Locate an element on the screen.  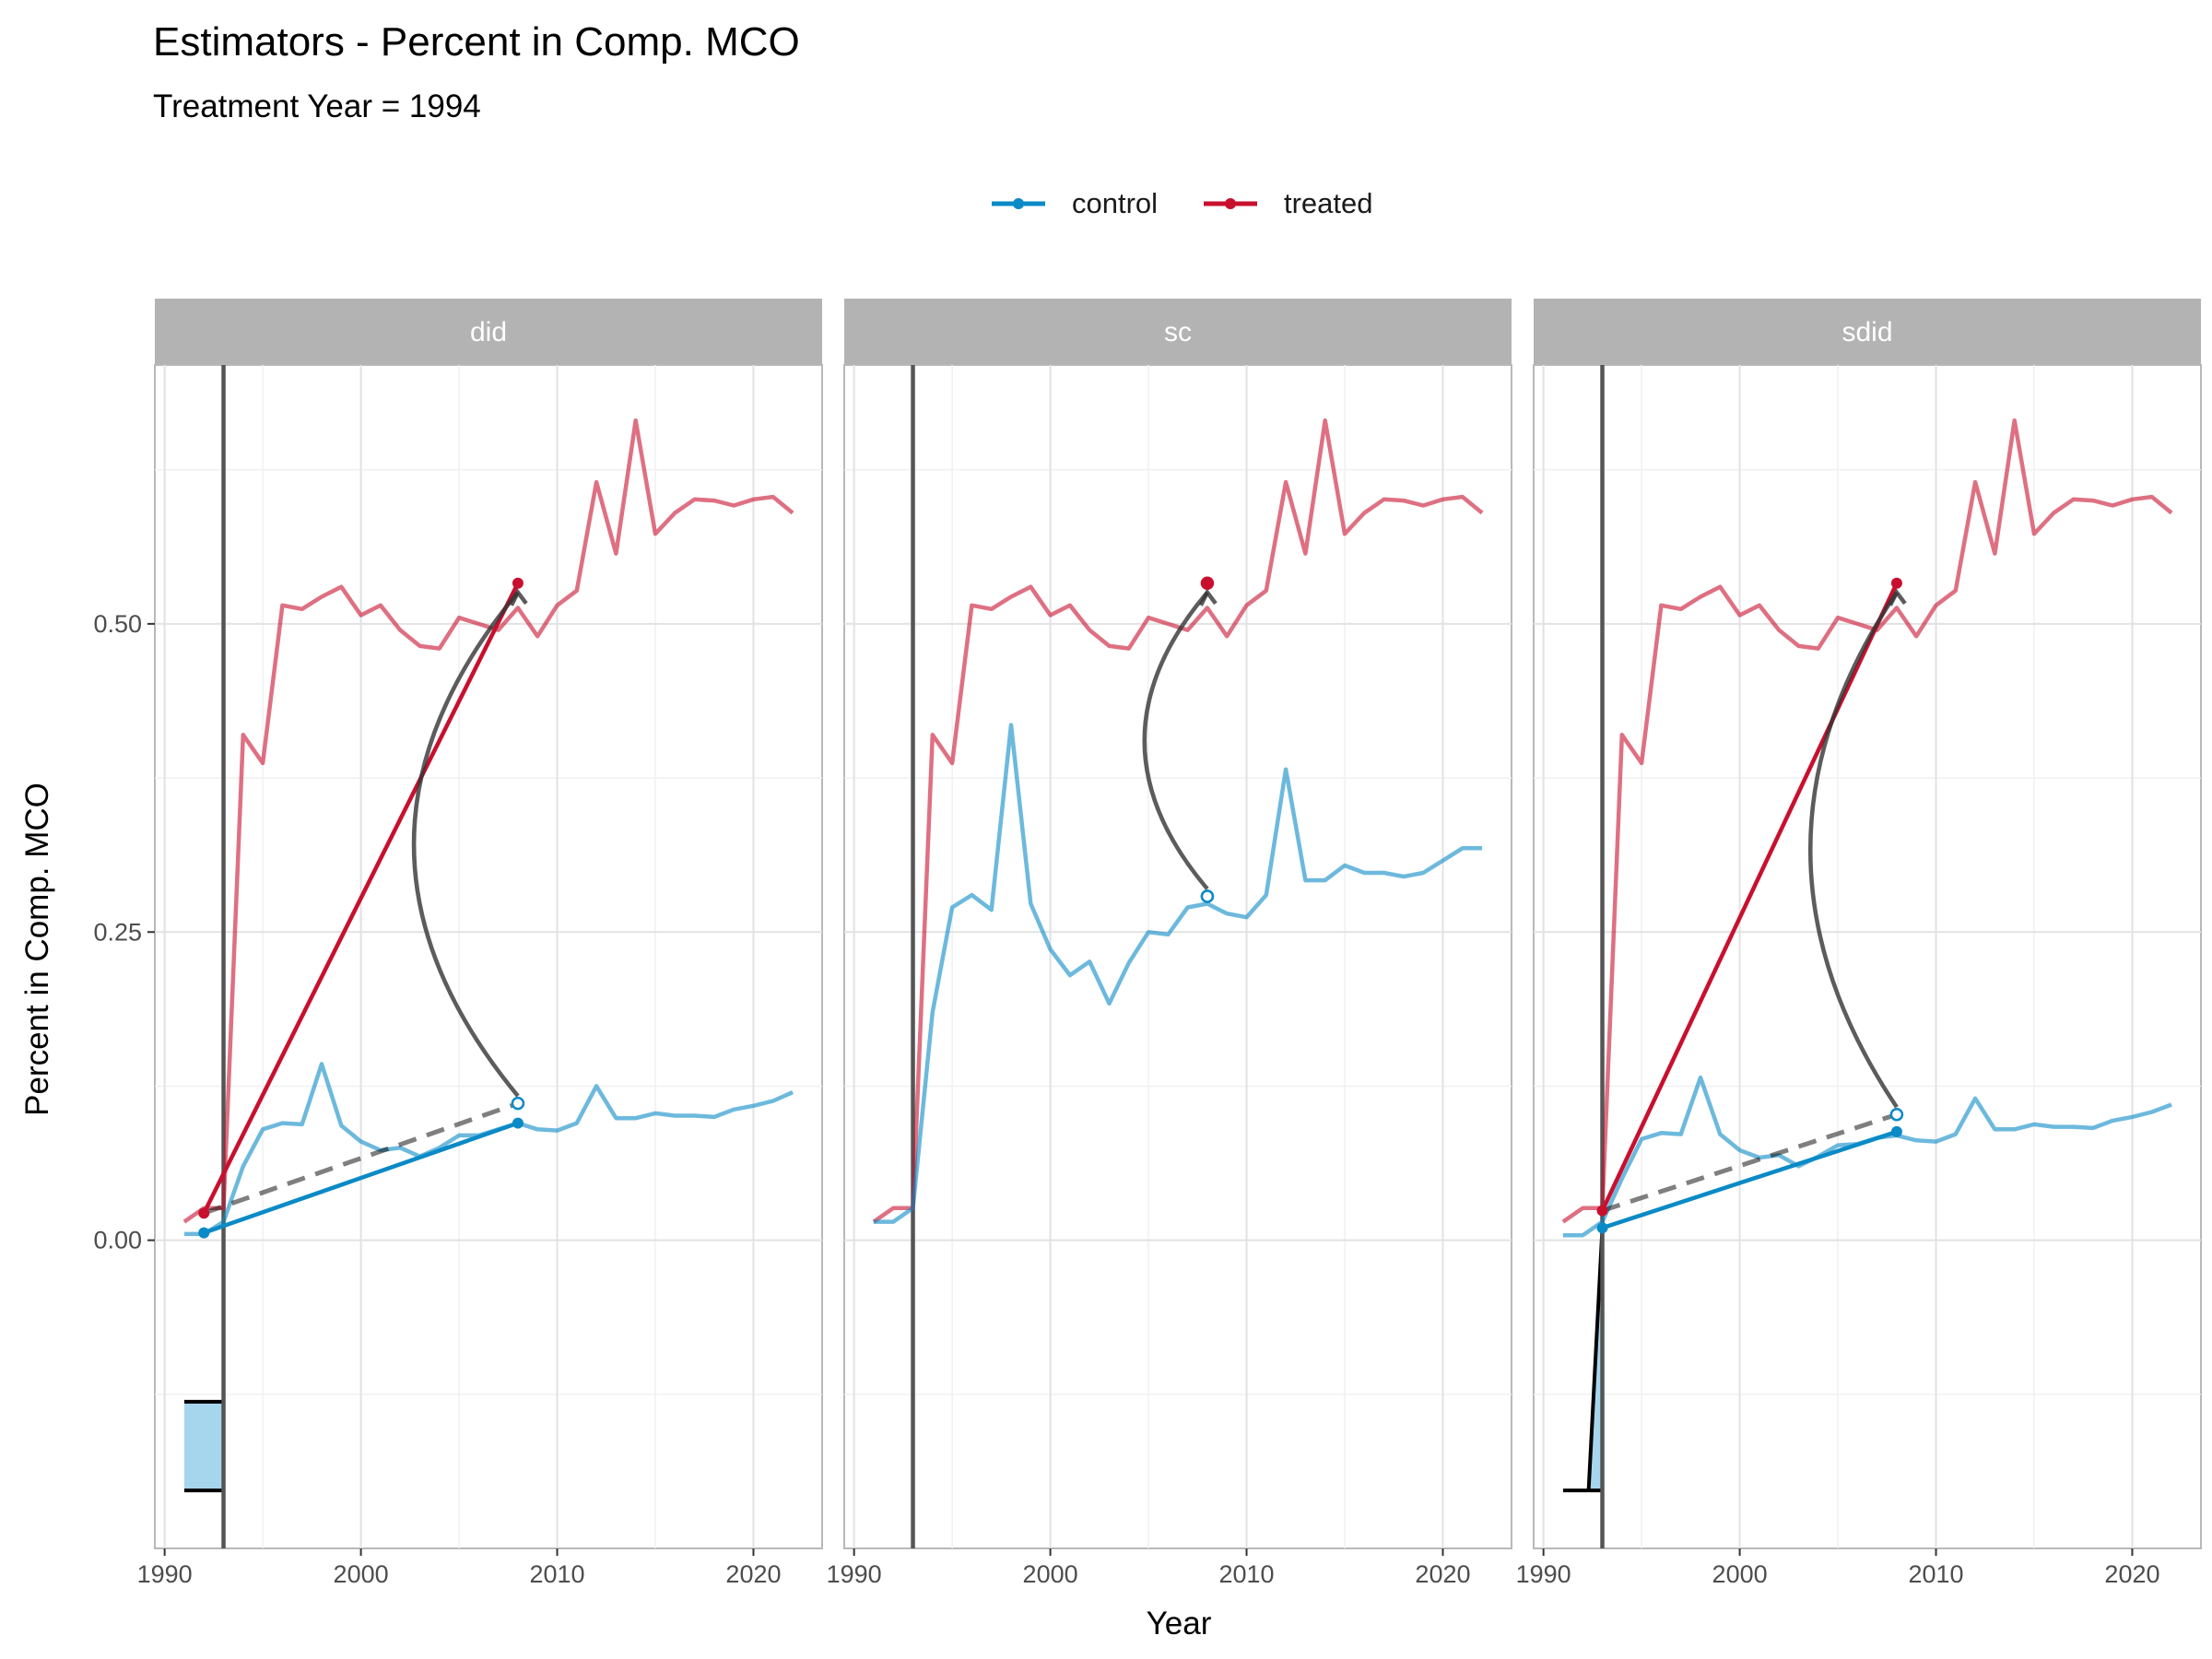
strip-label-sc: sc is located at coordinates (1178, 332).